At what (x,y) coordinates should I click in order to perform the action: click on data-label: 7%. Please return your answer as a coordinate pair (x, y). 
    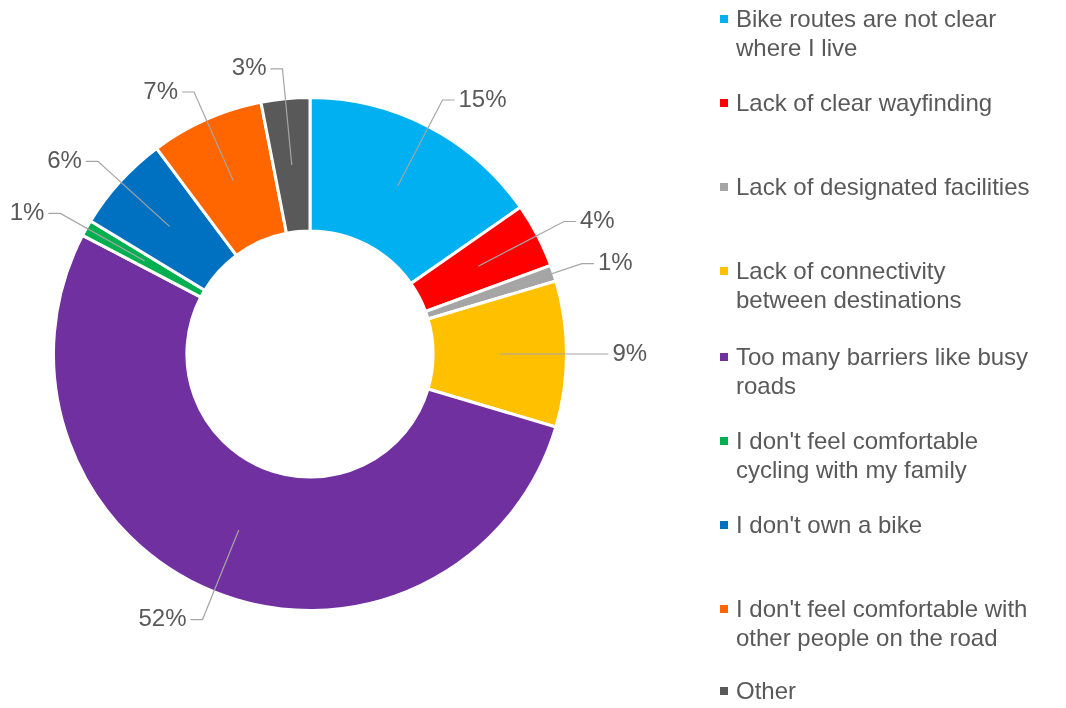
    Looking at the image, I should click on (161, 90).